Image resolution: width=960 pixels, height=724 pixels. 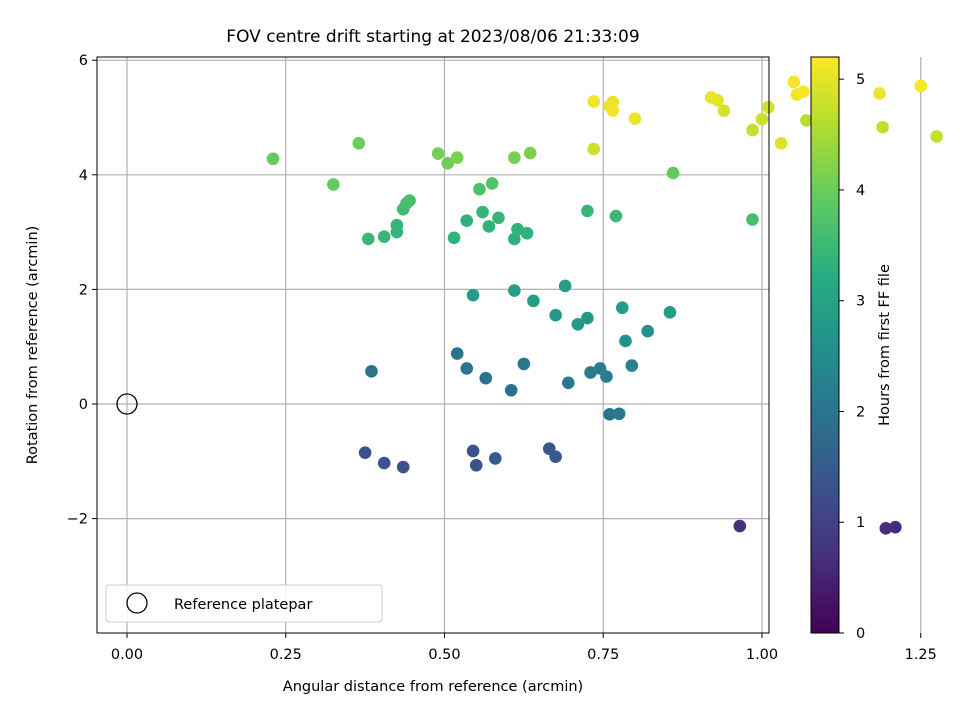 I want to click on x-tick-label: 0.75, so click(x=603, y=655).